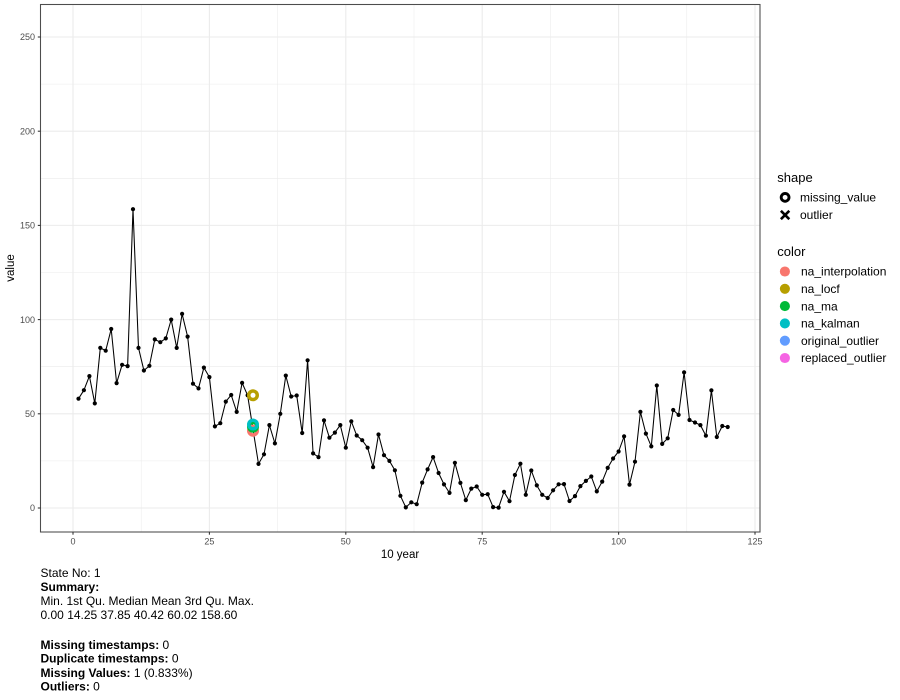  I want to click on svg-text: 125, so click(754, 542).